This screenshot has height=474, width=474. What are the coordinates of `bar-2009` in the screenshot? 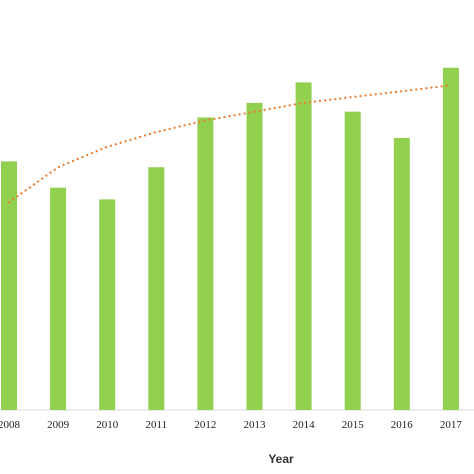 It's located at (58, 298).